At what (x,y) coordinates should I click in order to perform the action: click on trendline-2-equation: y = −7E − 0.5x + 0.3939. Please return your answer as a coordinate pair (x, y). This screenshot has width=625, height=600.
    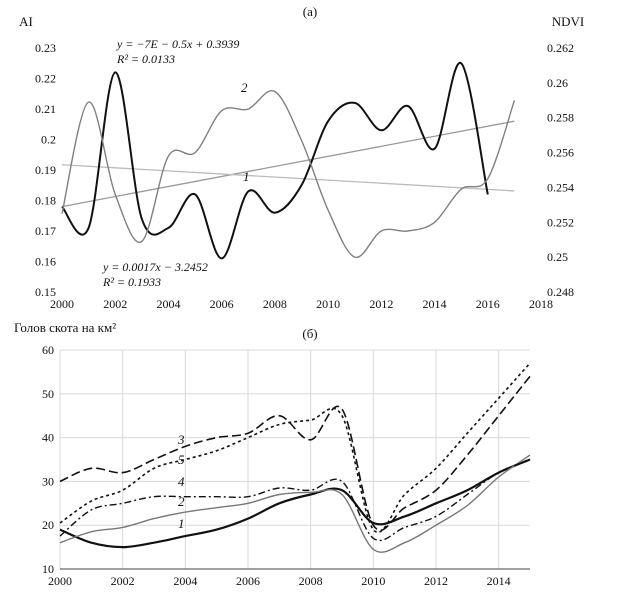
    Looking at the image, I should click on (177, 44).